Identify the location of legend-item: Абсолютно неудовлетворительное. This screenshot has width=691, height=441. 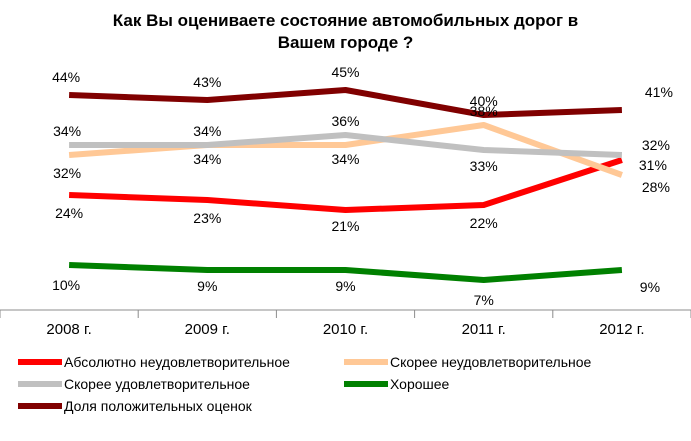
(154, 362).